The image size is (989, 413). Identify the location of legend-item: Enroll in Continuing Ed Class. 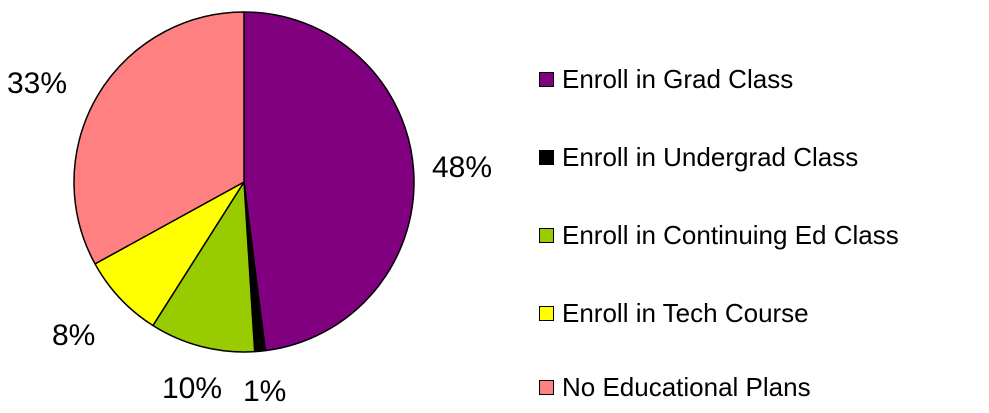
(719, 235).